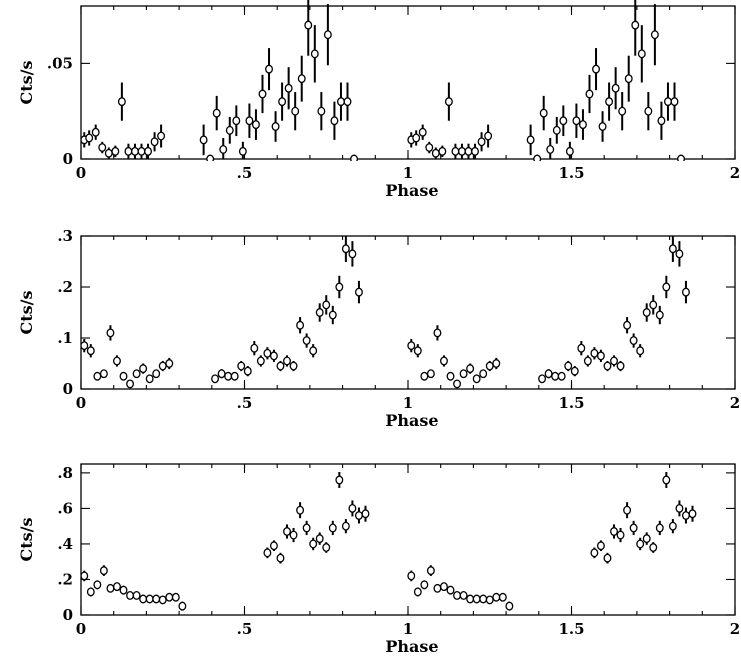 The width and height of the screenshot is (741, 659). I want to click on y-tick-label: .3, so click(65, 236).